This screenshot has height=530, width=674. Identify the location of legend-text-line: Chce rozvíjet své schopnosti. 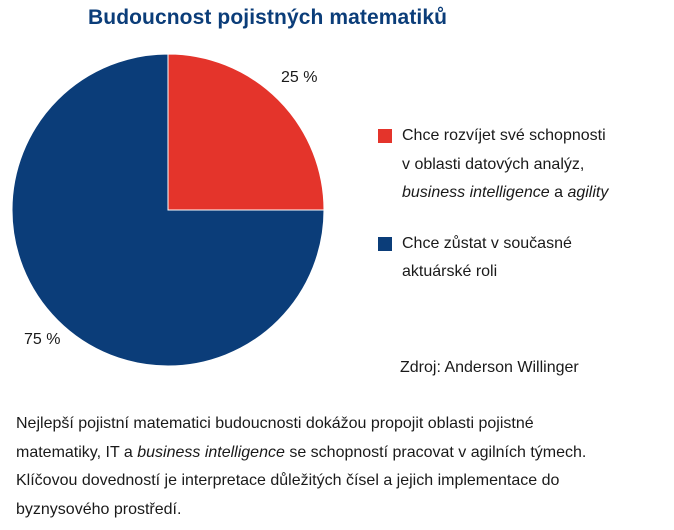
(504, 135).